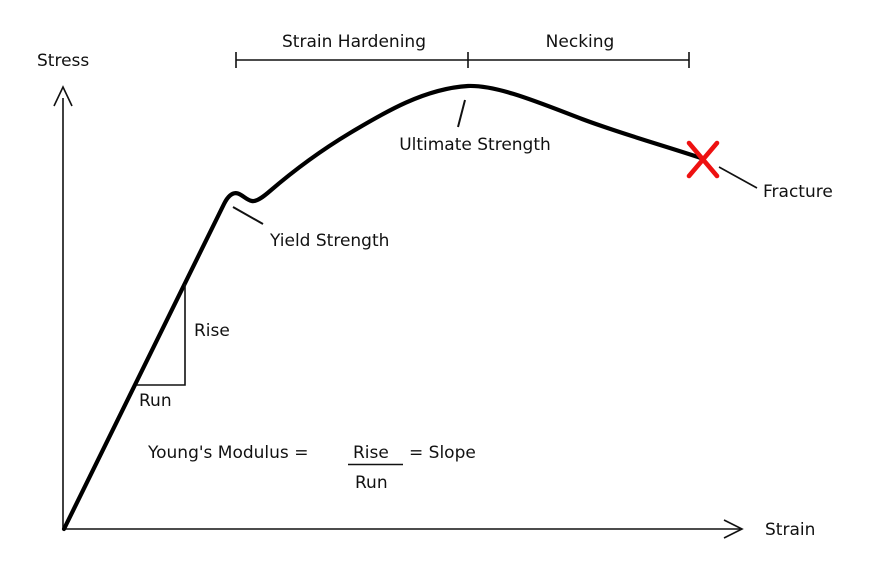 This screenshot has height=578, width=885. Describe the element at coordinates (212, 331) in the screenshot. I see `rise-label: Rise` at that location.